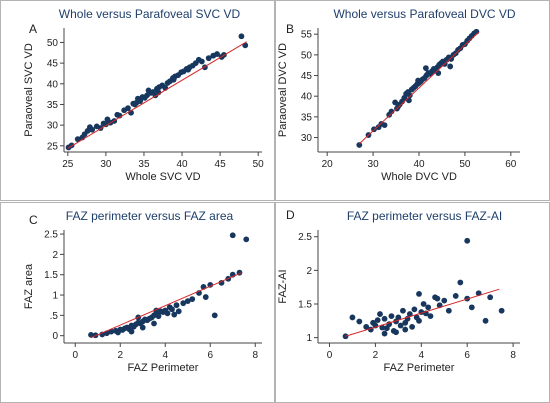 The image size is (550, 403). Describe the element at coordinates (465, 164) in the screenshot. I see `panel-b-x-tick-label: 50` at that location.